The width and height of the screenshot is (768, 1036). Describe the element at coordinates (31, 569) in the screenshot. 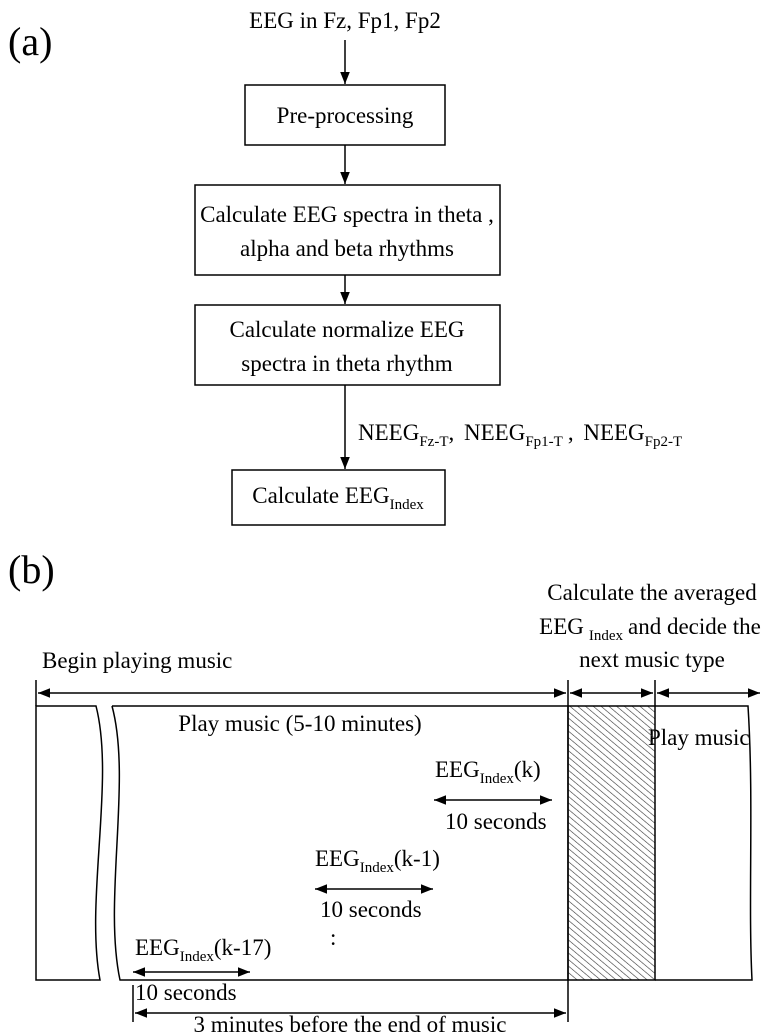

I see `panel-label: (b)` at that location.